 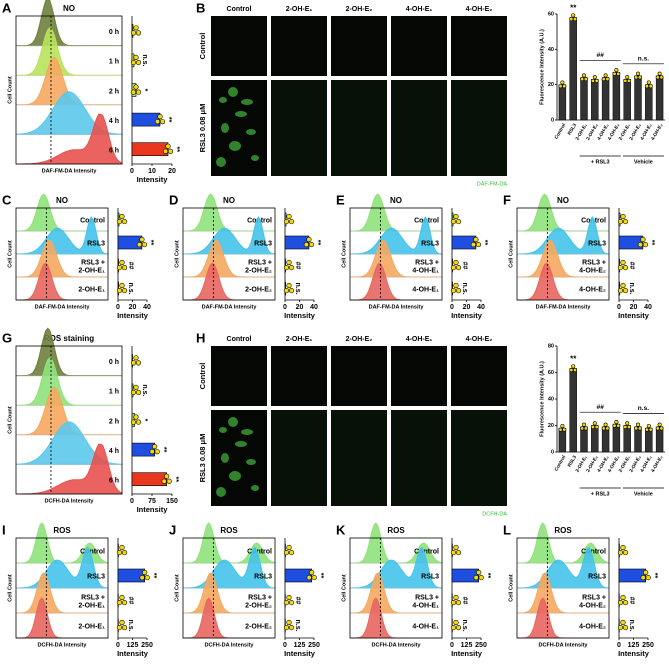 I want to click on column-header: 2-OH-E₂, so click(x=359, y=339).